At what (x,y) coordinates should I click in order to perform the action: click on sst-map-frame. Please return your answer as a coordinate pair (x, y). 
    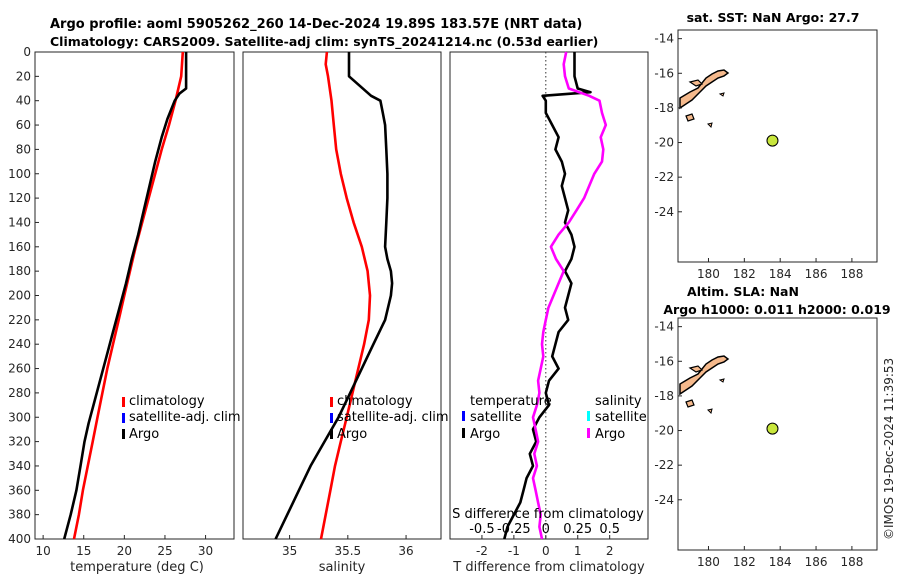
    Looking at the image, I should click on (777, 146).